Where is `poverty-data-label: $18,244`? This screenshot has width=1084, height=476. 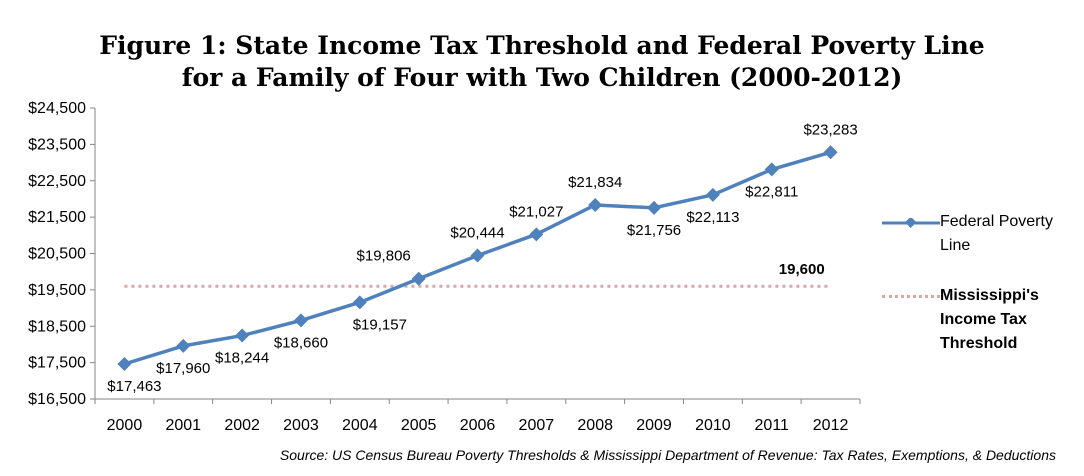
poverty-data-label: $18,244 is located at coordinates (242, 358).